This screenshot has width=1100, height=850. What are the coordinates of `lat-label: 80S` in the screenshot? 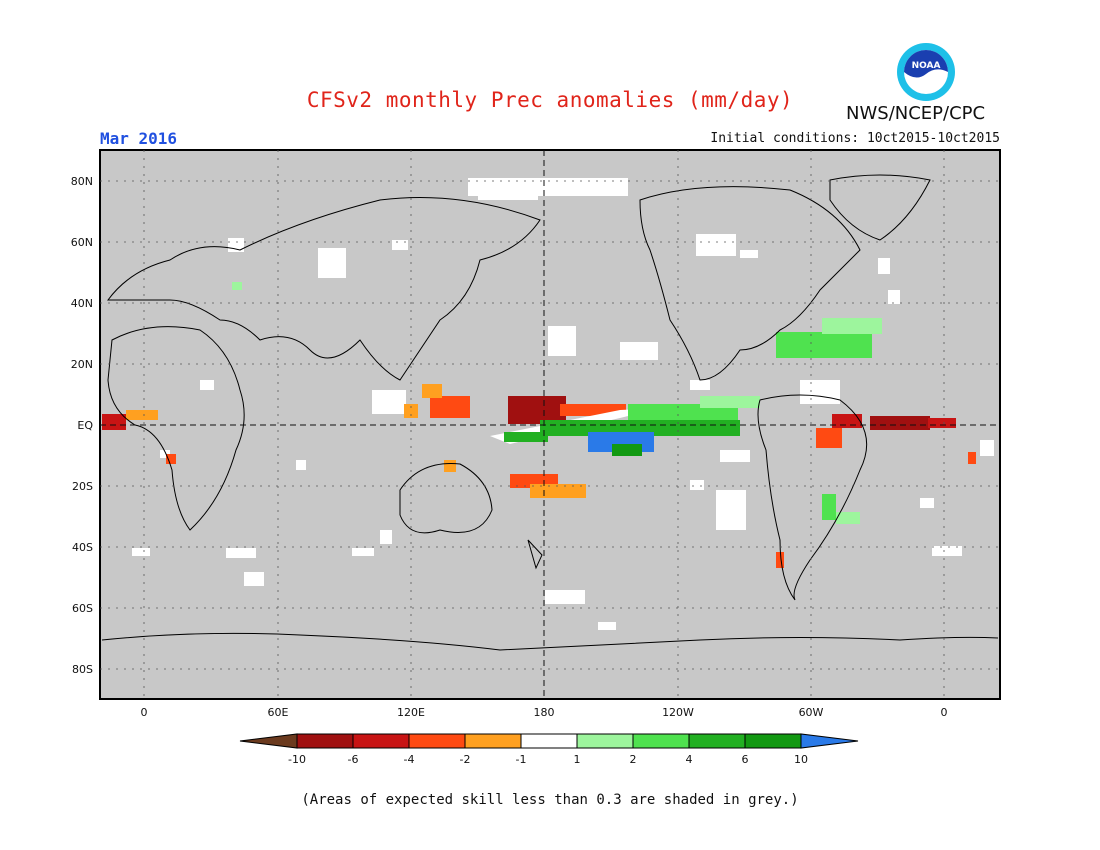 It's located at (82, 669).